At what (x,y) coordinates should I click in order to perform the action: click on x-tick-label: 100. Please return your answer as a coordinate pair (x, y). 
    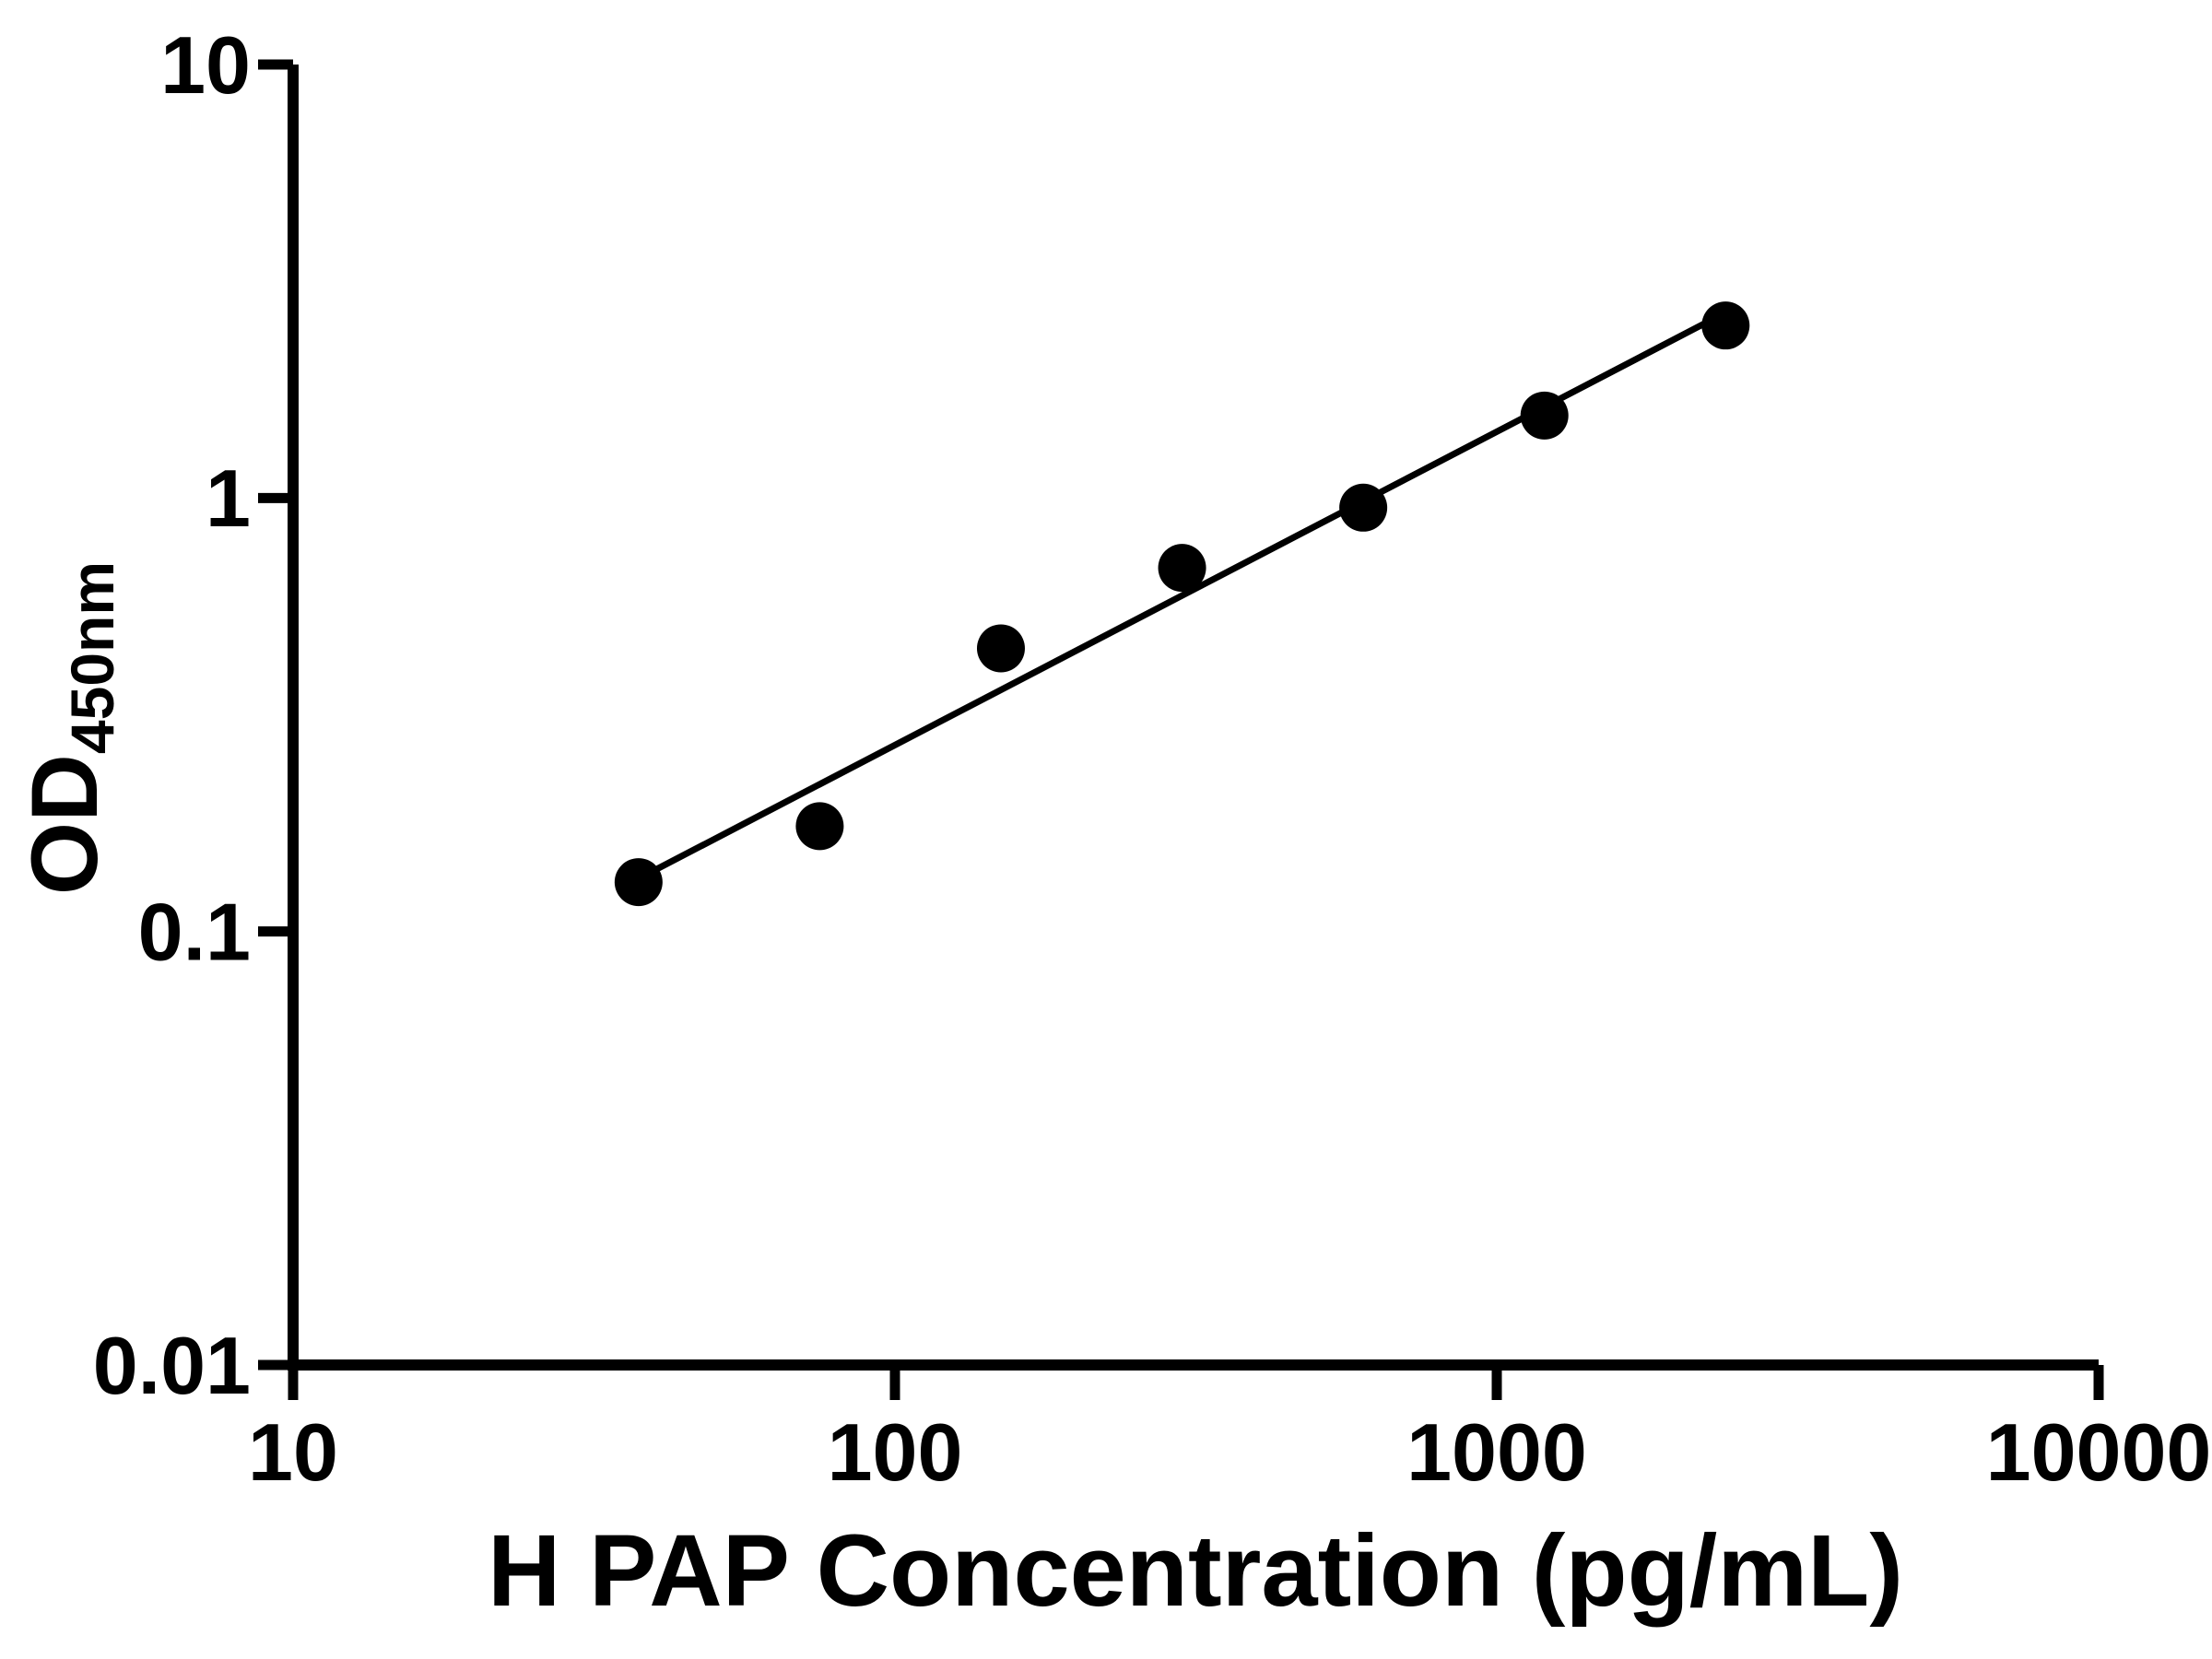
    Looking at the image, I should click on (895, 1452).